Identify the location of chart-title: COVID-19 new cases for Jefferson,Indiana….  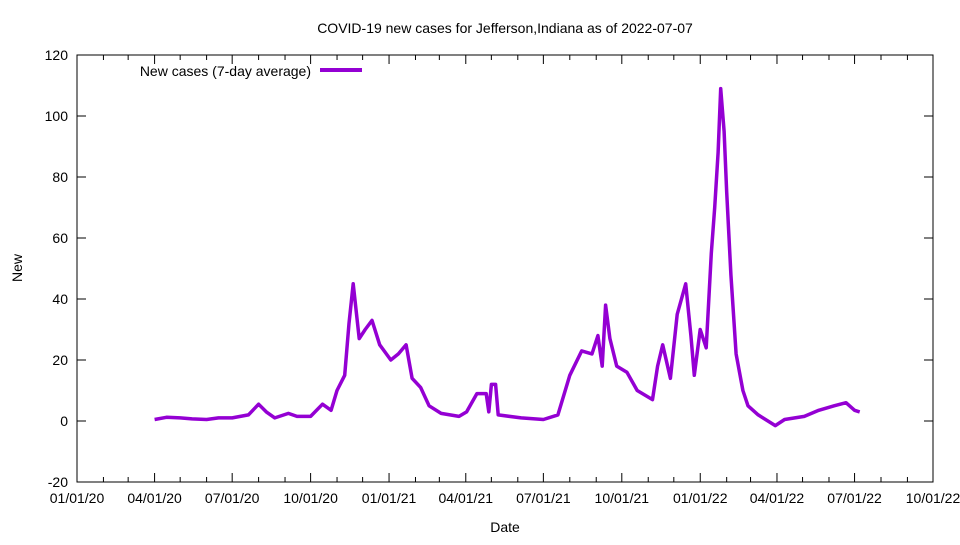
(505, 28).